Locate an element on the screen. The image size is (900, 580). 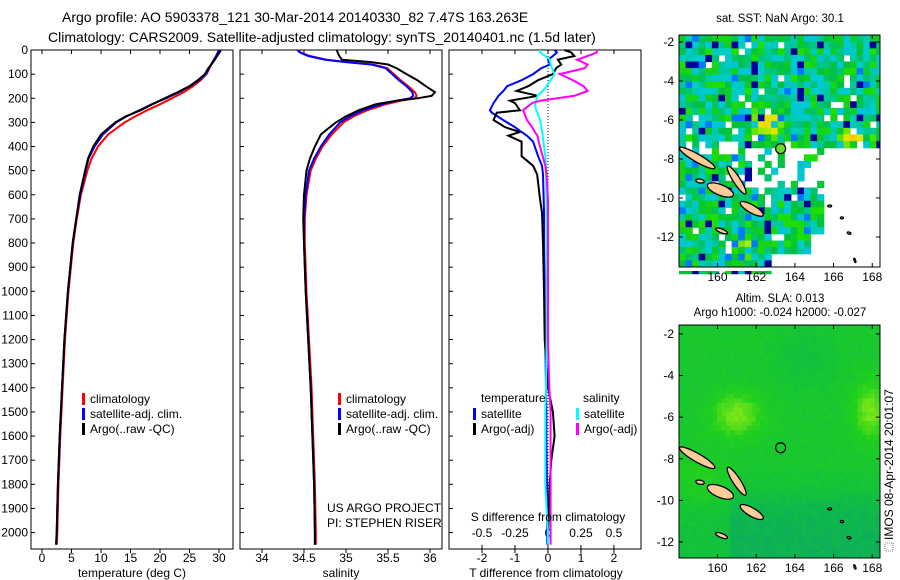
imos-footer: IMOS 08-Apr-2014 20:01:07 is located at coordinates (889, 470).